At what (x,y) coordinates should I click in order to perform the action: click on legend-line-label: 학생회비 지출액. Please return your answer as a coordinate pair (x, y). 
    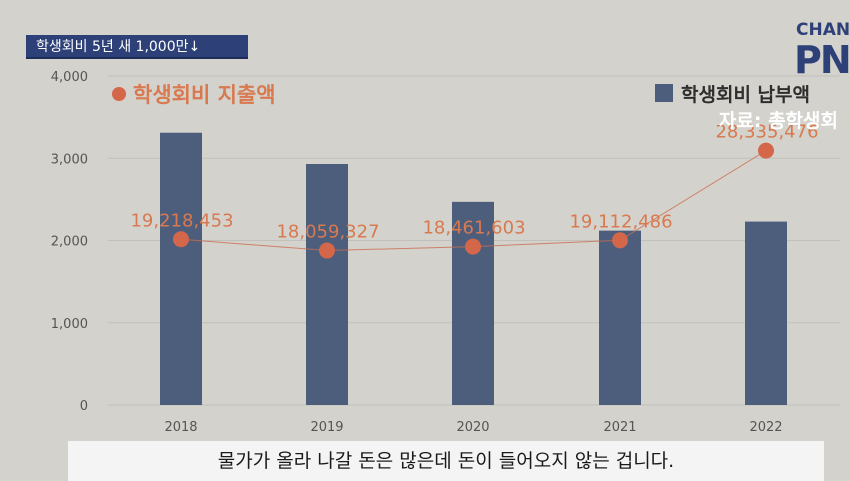
    Looking at the image, I should click on (204, 95).